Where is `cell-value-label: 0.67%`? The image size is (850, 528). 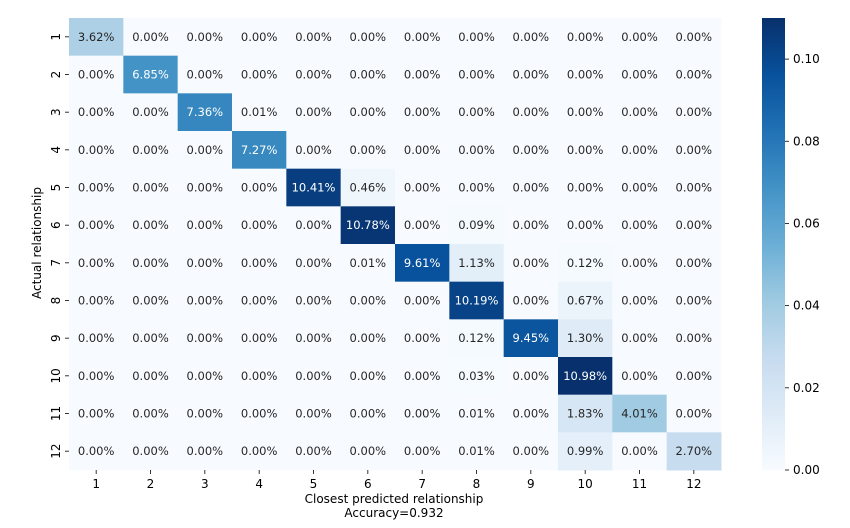
cell-value-label: 0.67% is located at coordinates (585, 301).